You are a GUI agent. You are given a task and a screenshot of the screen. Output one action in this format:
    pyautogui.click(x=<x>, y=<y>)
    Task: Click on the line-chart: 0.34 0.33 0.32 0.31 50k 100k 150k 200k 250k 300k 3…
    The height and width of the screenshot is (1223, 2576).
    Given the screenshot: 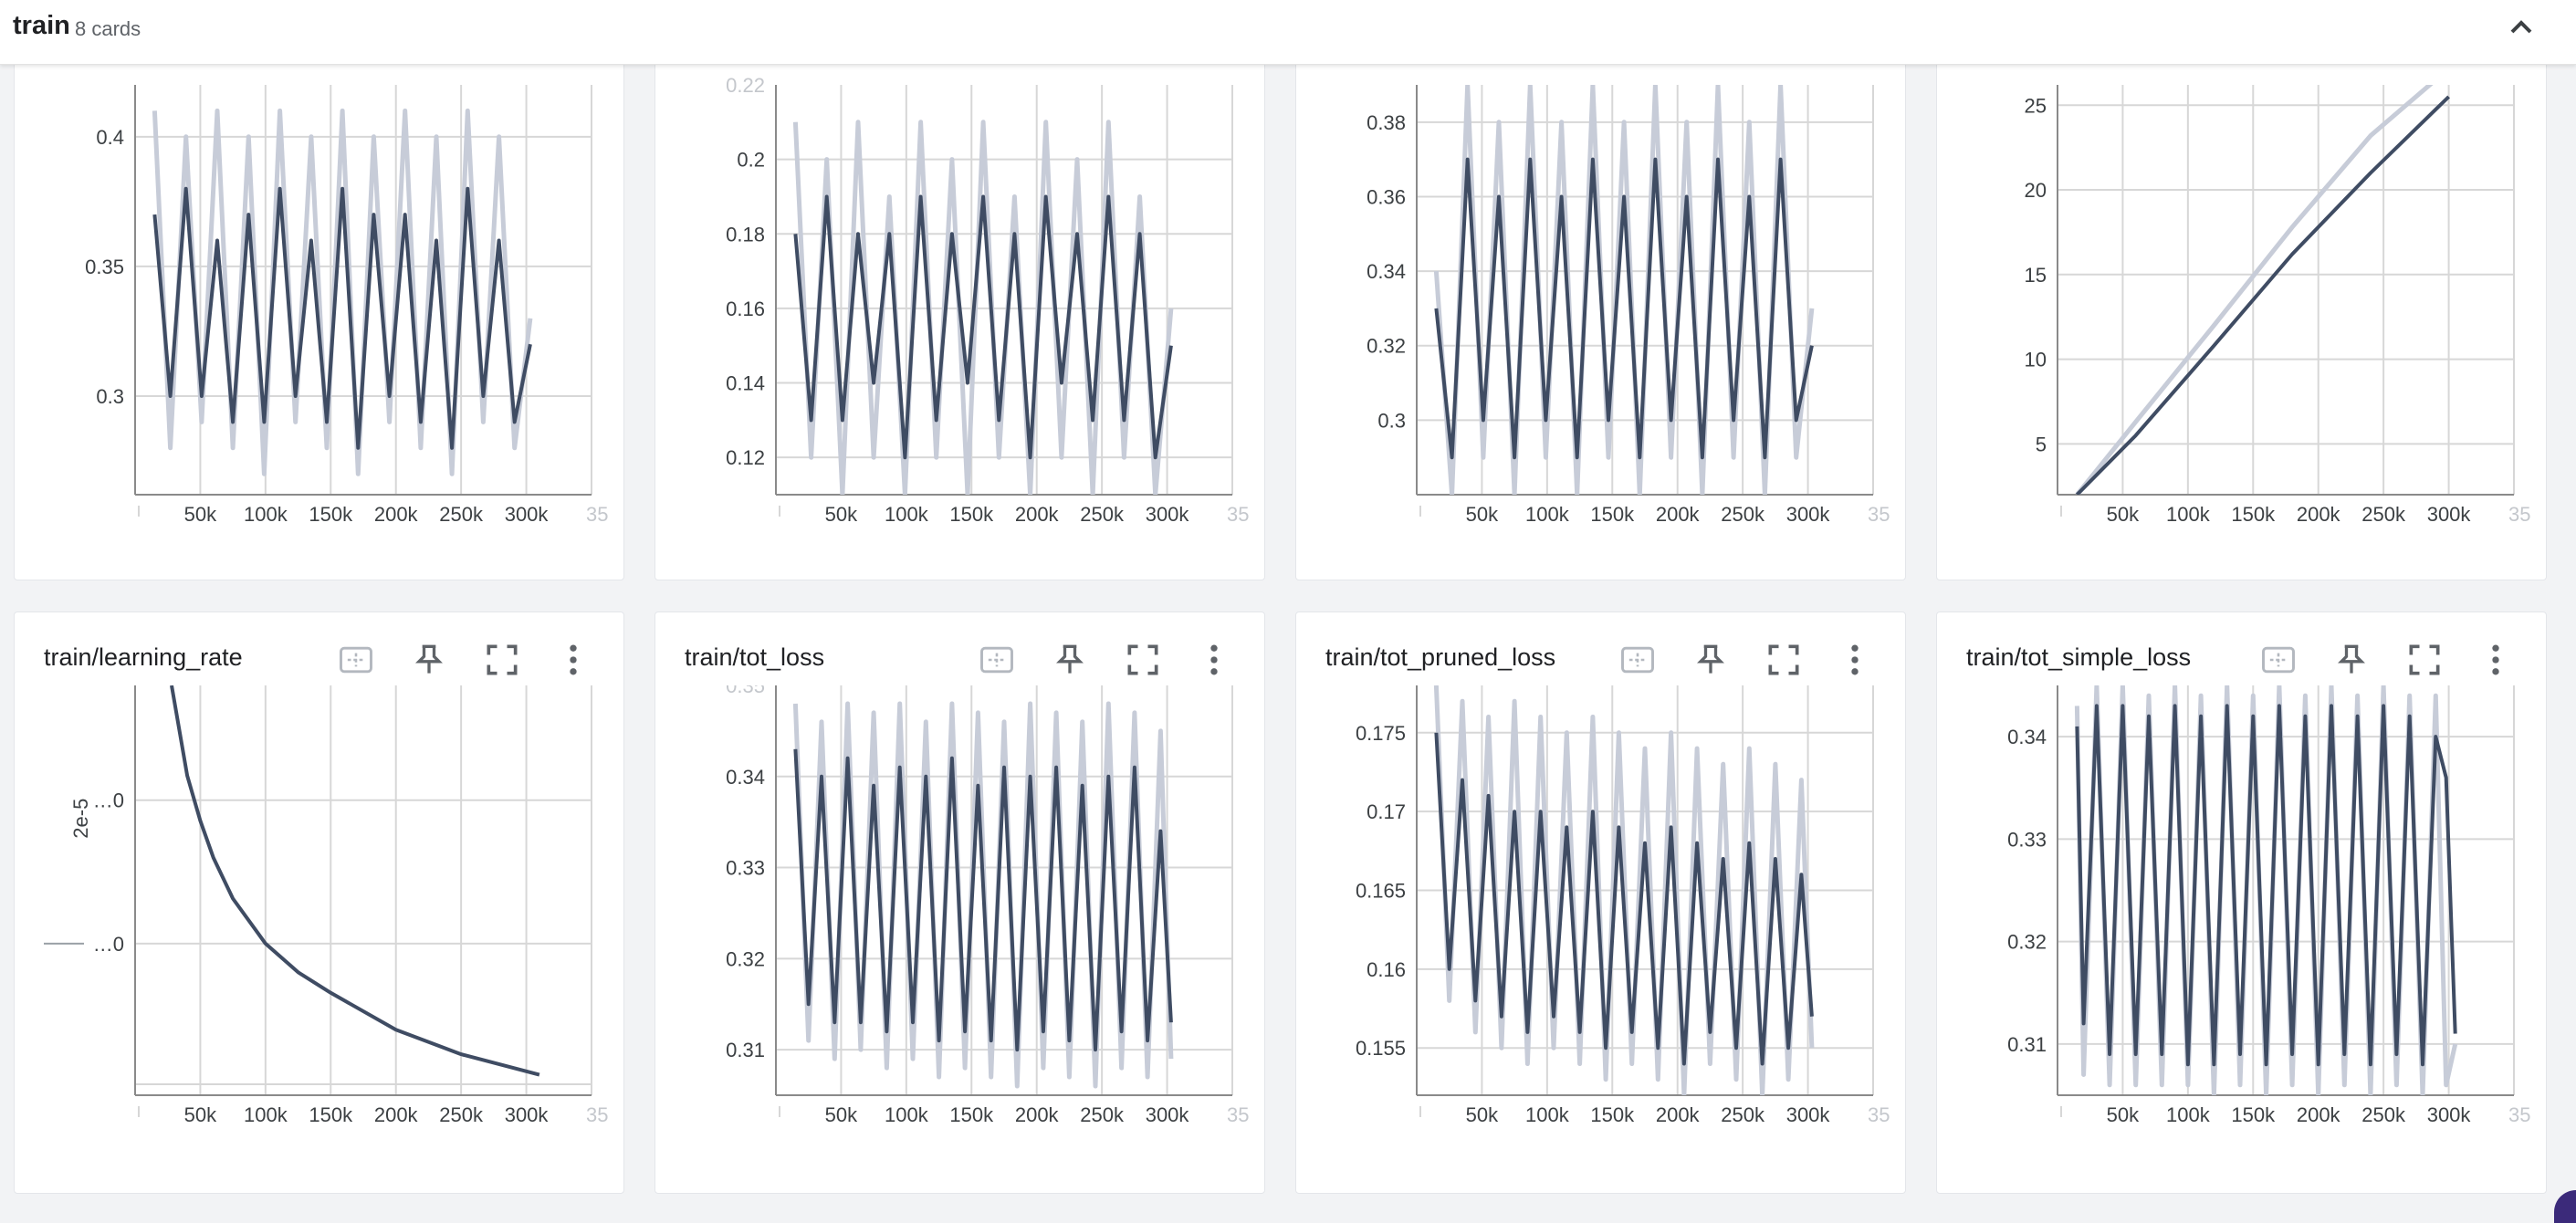 What is the action you would take?
    pyautogui.click(x=2242, y=939)
    